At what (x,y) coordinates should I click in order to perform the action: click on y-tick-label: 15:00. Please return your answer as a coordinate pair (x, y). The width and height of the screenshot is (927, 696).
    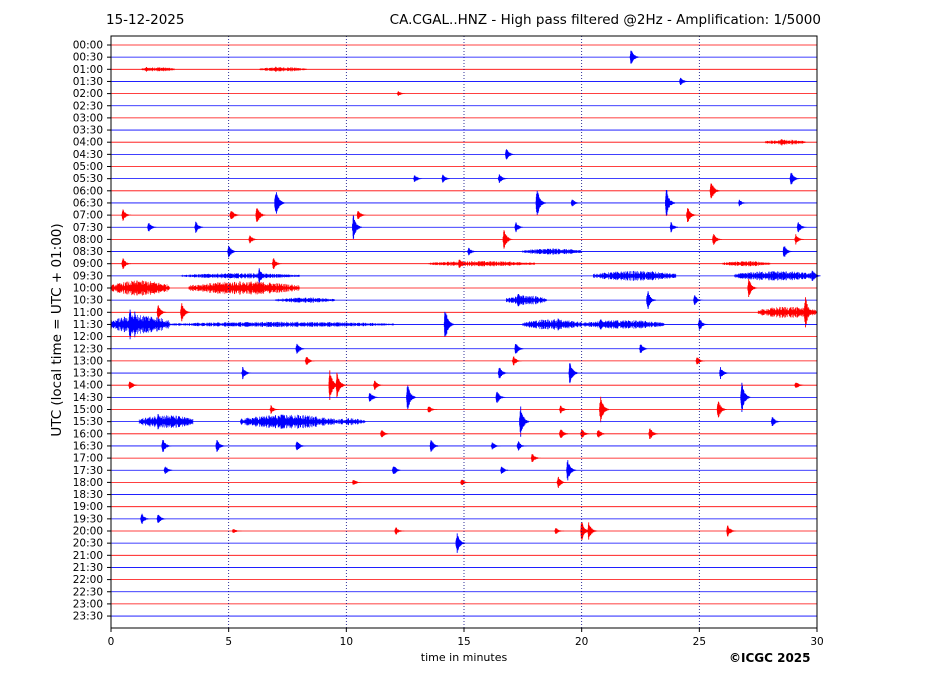
    Looking at the image, I should click on (88, 410).